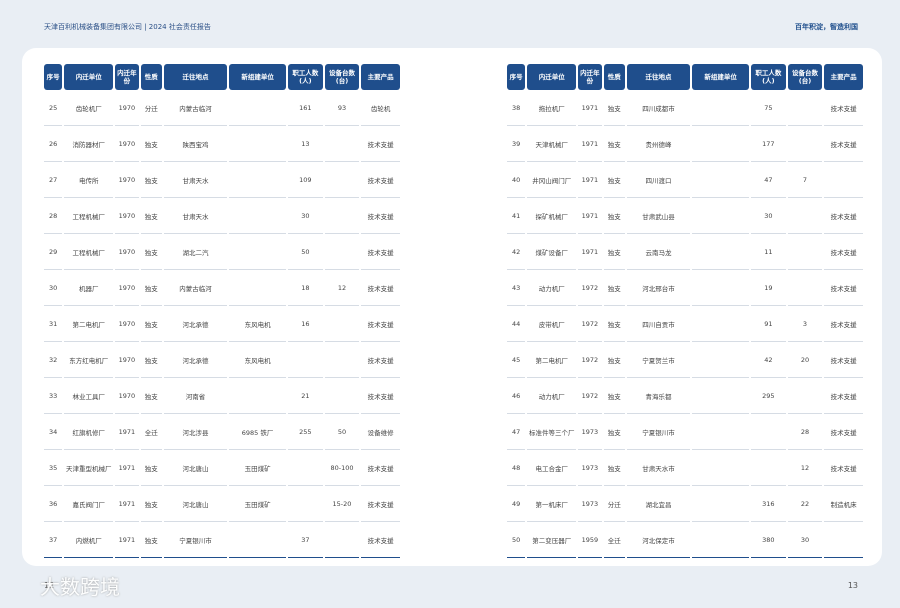 Image resolution: width=900 pixels, height=608 pixels. I want to click on table-cell: 46, so click(516, 396).